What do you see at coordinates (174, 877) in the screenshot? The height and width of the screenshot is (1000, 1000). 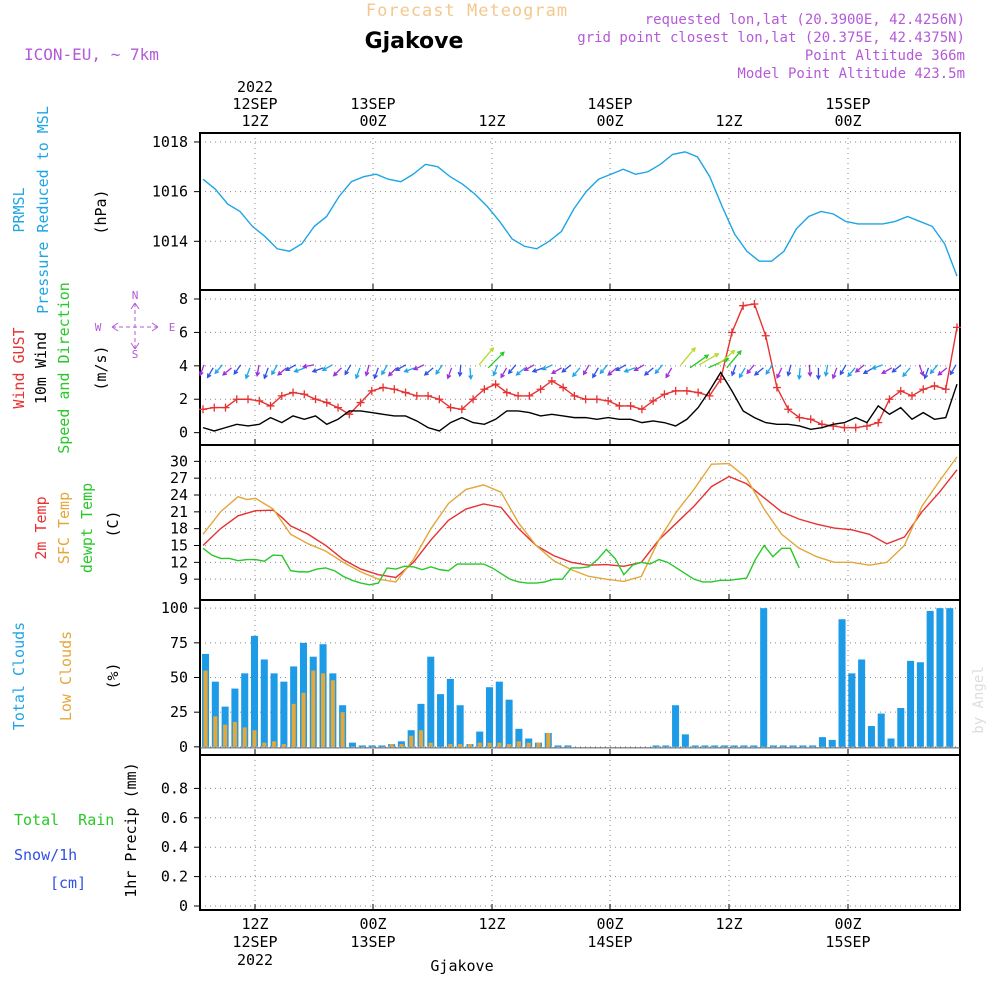 I see `ytick-label-1: 0.2` at bounding box center [174, 877].